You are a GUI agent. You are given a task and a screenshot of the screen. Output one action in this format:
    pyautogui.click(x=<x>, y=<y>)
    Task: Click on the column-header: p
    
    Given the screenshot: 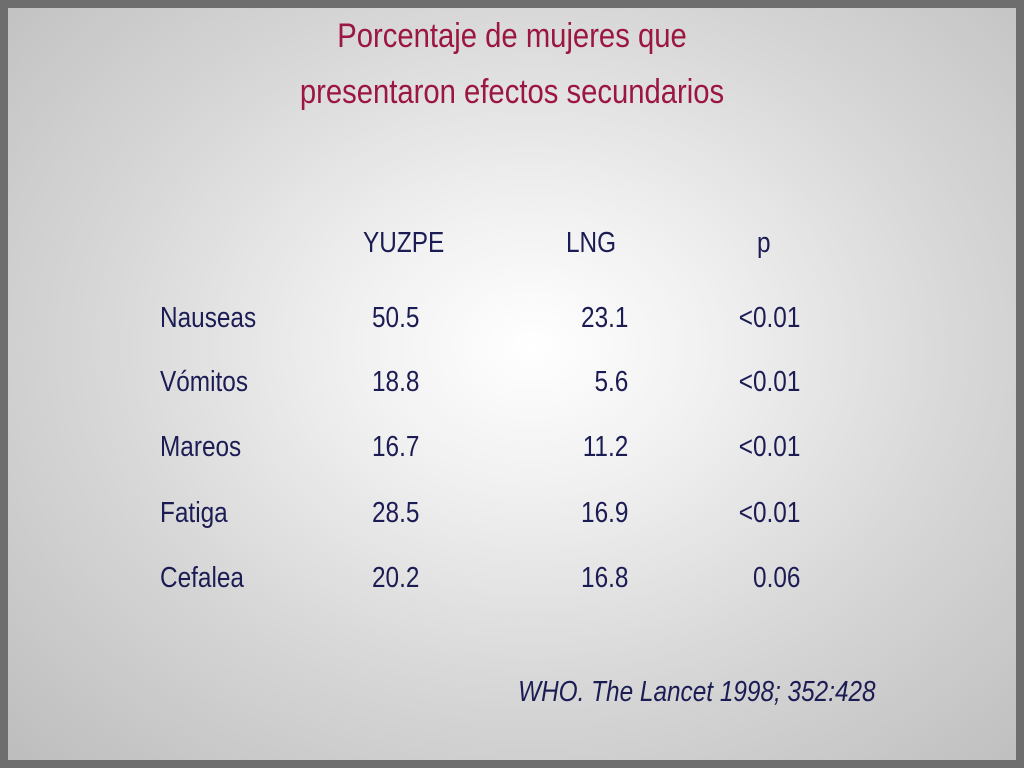 What is the action you would take?
    pyautogui.click(x=764, y=243)
    